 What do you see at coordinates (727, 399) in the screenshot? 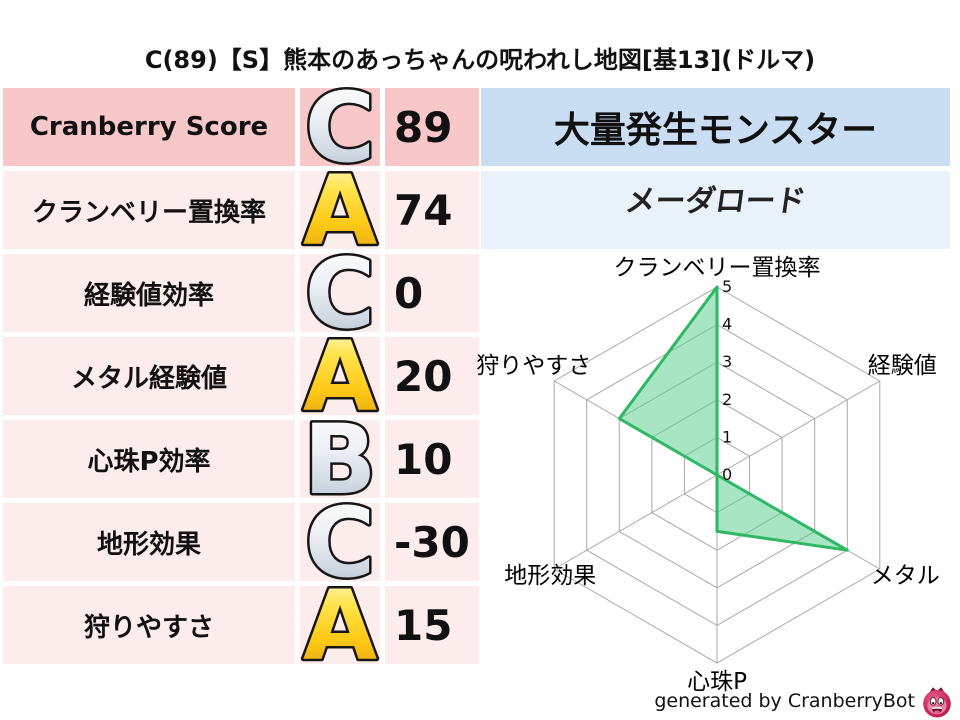
I see `radar-tick-label: 2` at bounding box center [727, 399].